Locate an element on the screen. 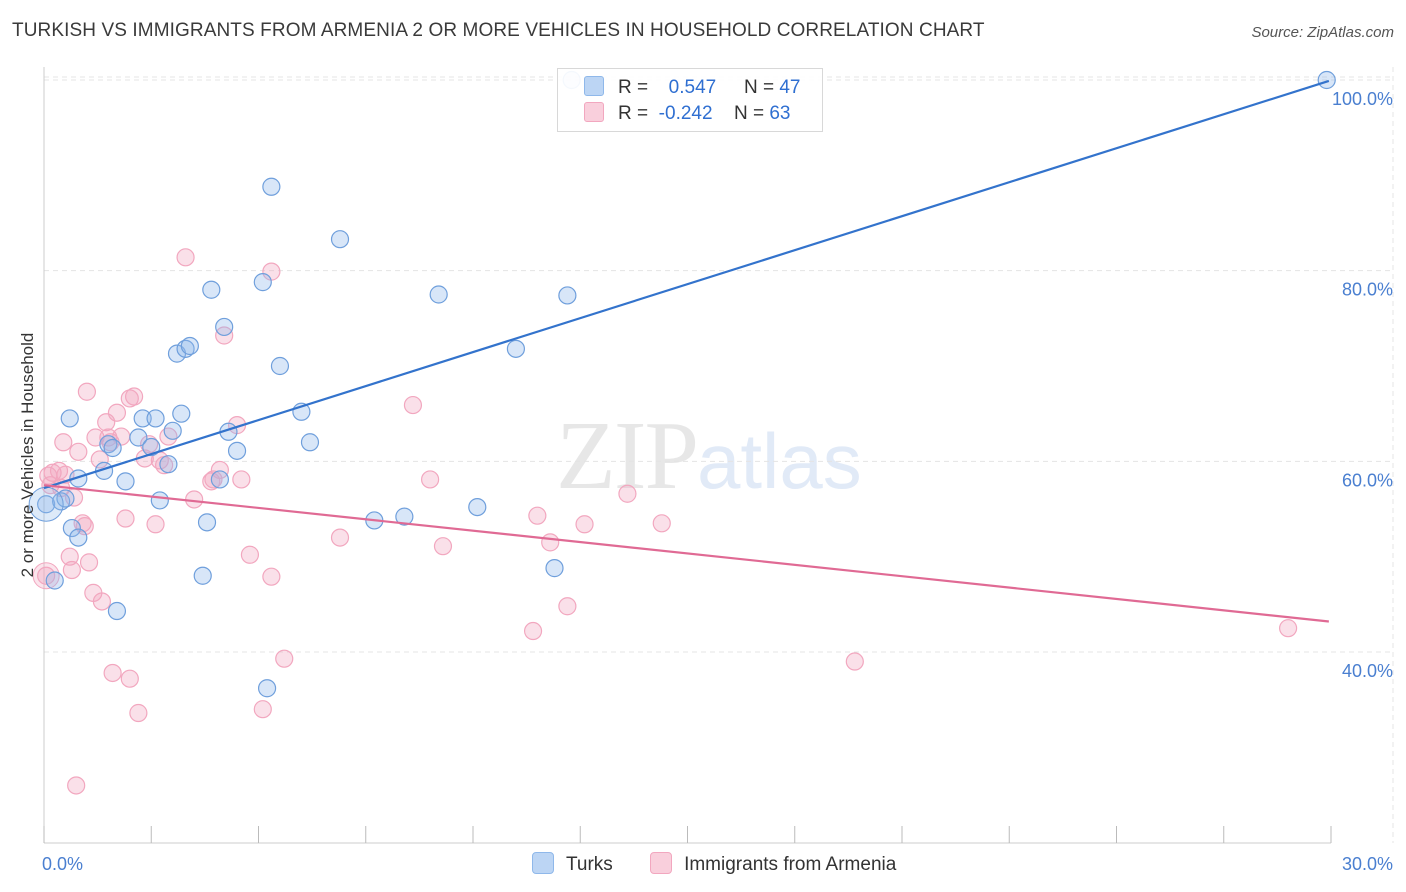 The width and height of the screenshot is (1406, 892). legend-row-turks: R = 0.547 N = 47 is located at coordinates (692, 88).